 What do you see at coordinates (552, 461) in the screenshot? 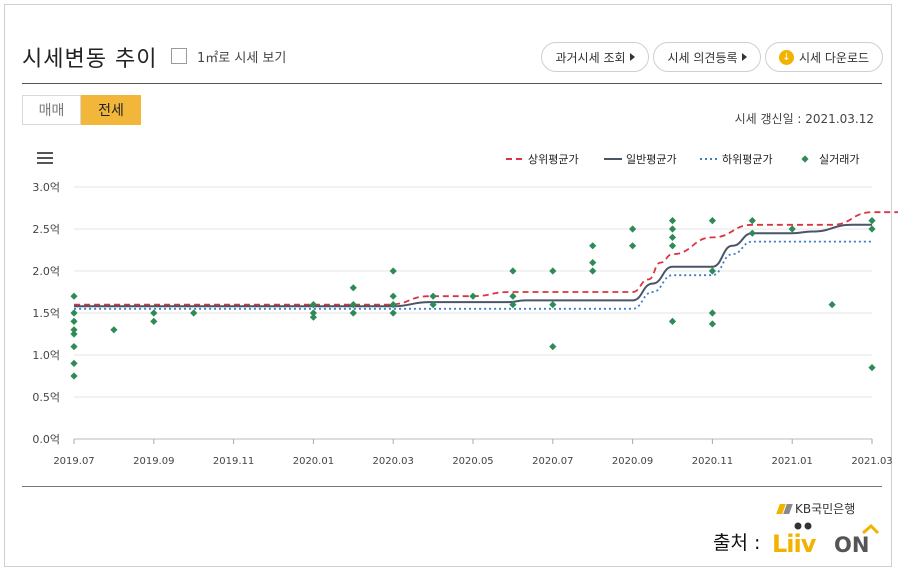
I see `x-tick-label: 2020.07` at bounding box center [552, 461].